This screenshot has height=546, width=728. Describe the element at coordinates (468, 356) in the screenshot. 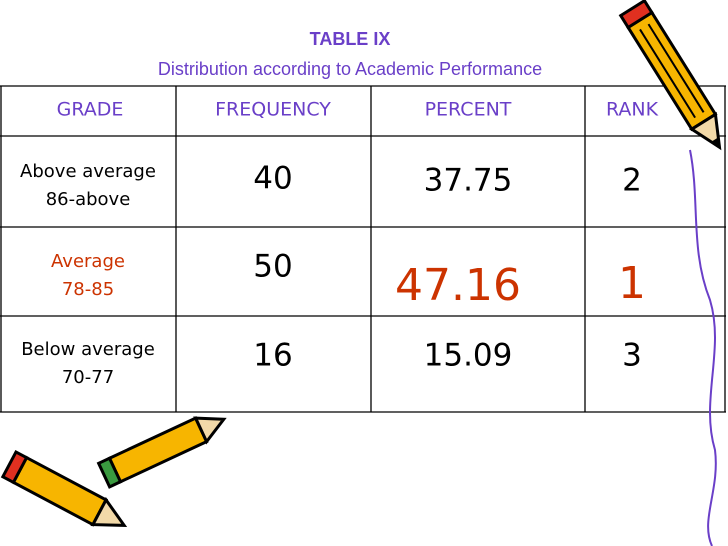

I see `percent: 15.09` at that location.